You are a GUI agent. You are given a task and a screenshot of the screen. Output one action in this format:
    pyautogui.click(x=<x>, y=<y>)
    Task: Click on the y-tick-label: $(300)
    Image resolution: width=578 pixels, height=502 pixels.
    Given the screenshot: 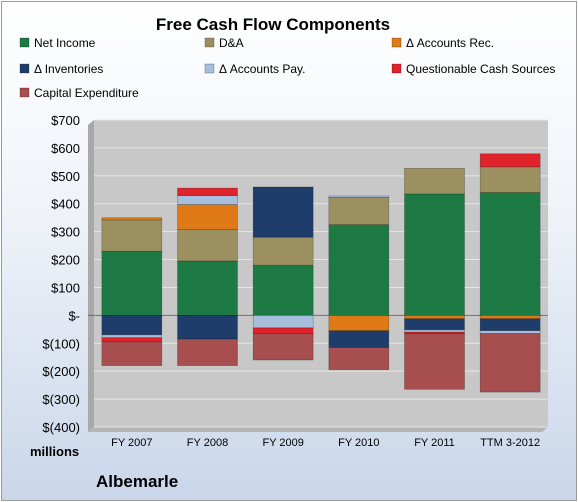 What is the action you would take?
    pyautogui.click(x=61, y=399)
    